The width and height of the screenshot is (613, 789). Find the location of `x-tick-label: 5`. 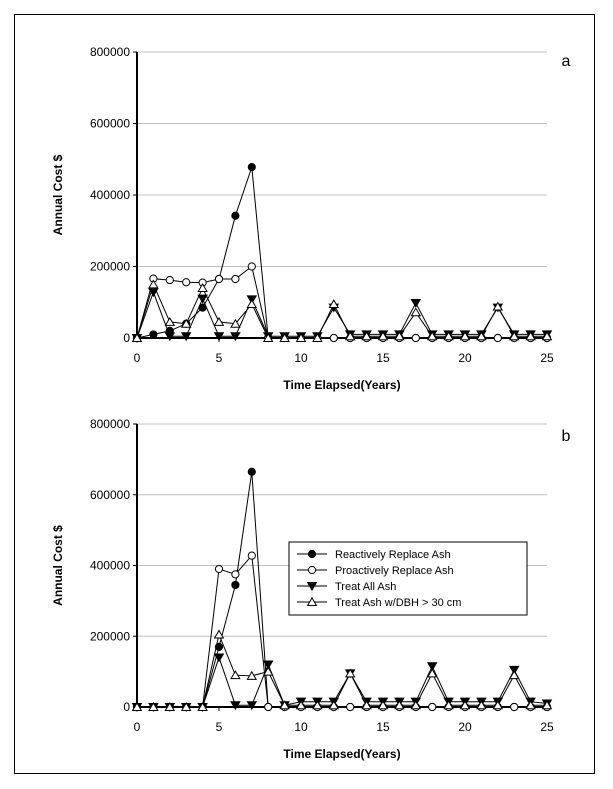

x-tick-label: 5 is located at coordinates (219, 727).